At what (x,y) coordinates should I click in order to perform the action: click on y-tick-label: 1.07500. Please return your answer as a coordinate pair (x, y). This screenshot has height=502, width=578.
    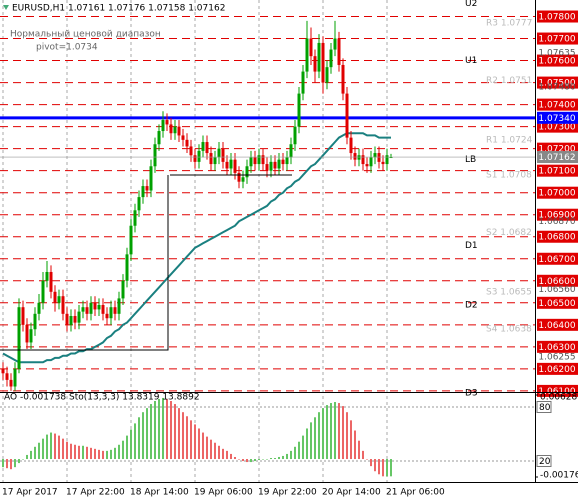
    Looking at the image, I should click on (556, 84).